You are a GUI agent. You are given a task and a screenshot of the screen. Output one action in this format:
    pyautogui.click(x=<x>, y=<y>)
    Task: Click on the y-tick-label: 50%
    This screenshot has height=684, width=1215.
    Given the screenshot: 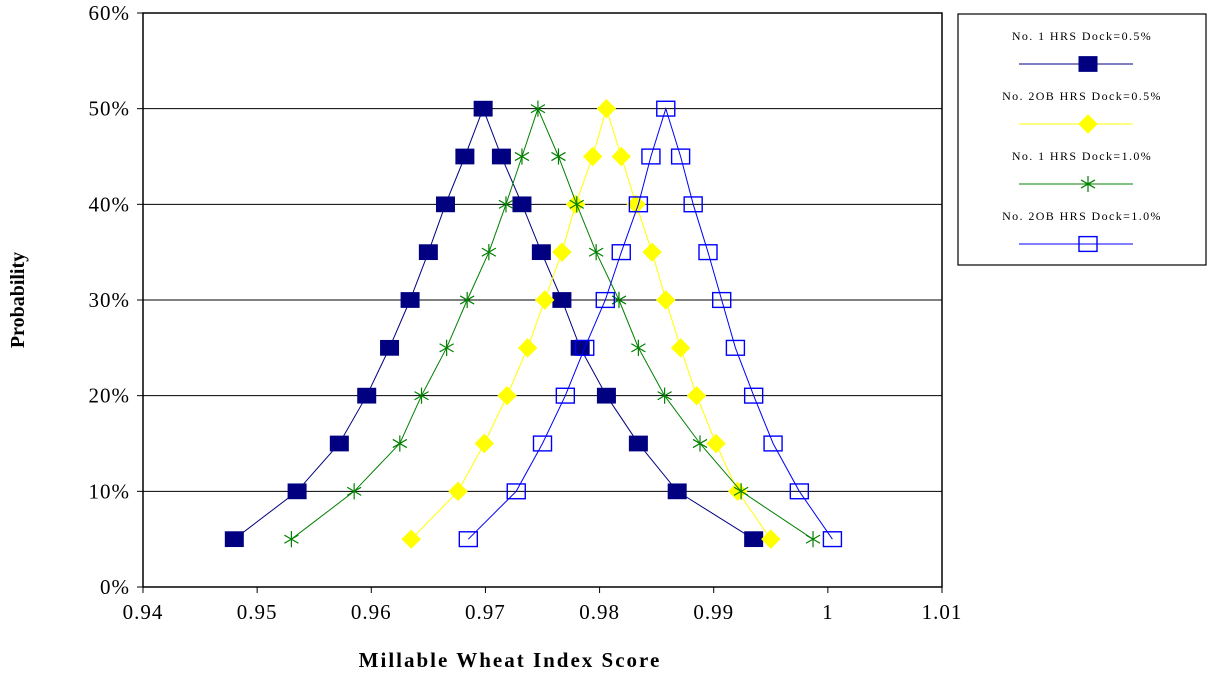 What is the action you would take?
    pyautogui.click(x=110, y=109)
    